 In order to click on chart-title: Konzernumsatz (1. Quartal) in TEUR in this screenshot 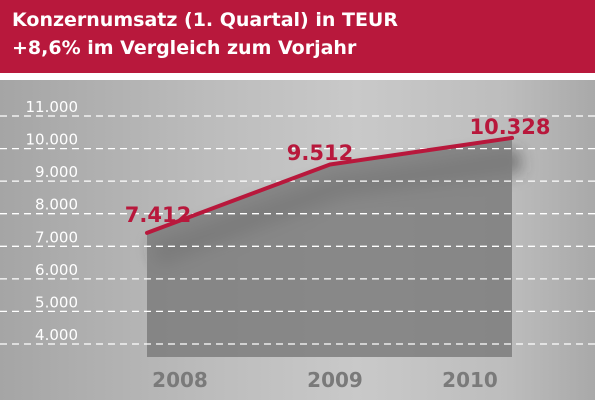, I will do `click(205, 20)`.